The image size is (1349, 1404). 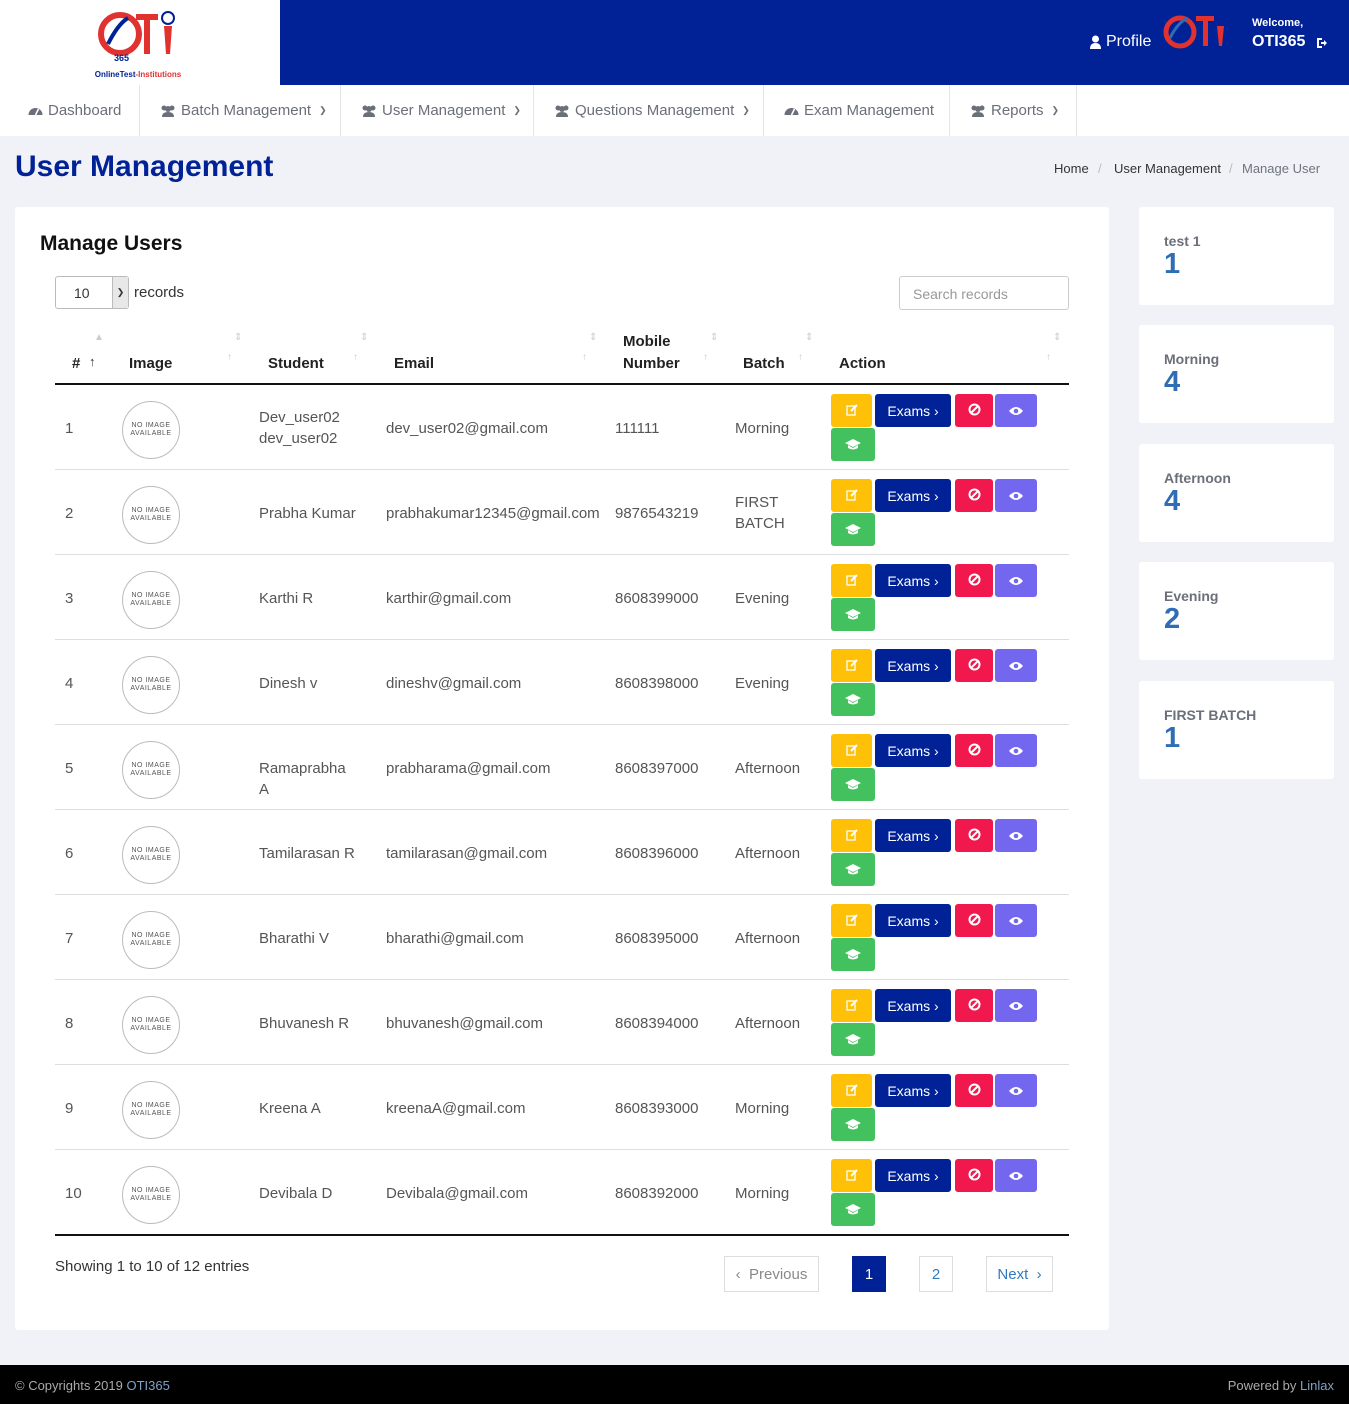 What do you see at coordinates (414, 363) in the screenshot?
I see `column-header-email: Email` at bounding box center [414, 363].